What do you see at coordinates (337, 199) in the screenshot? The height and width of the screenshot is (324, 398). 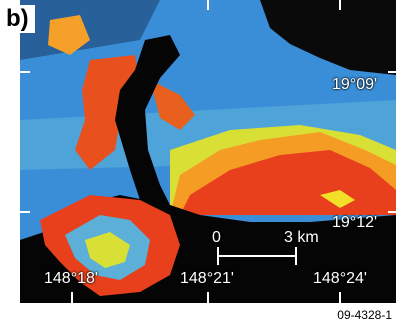 I see `bright-patch` at bounding box center [337, 199].